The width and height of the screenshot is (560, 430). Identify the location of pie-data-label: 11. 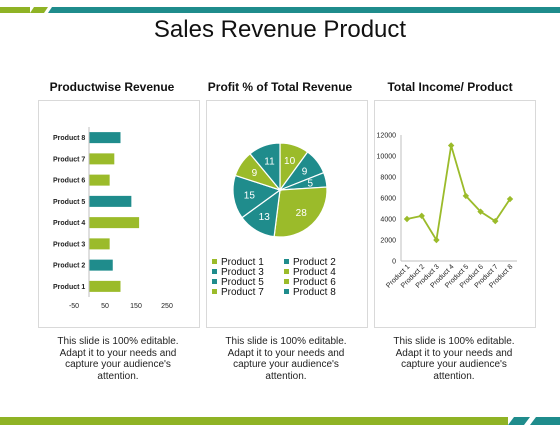
(269, 161).